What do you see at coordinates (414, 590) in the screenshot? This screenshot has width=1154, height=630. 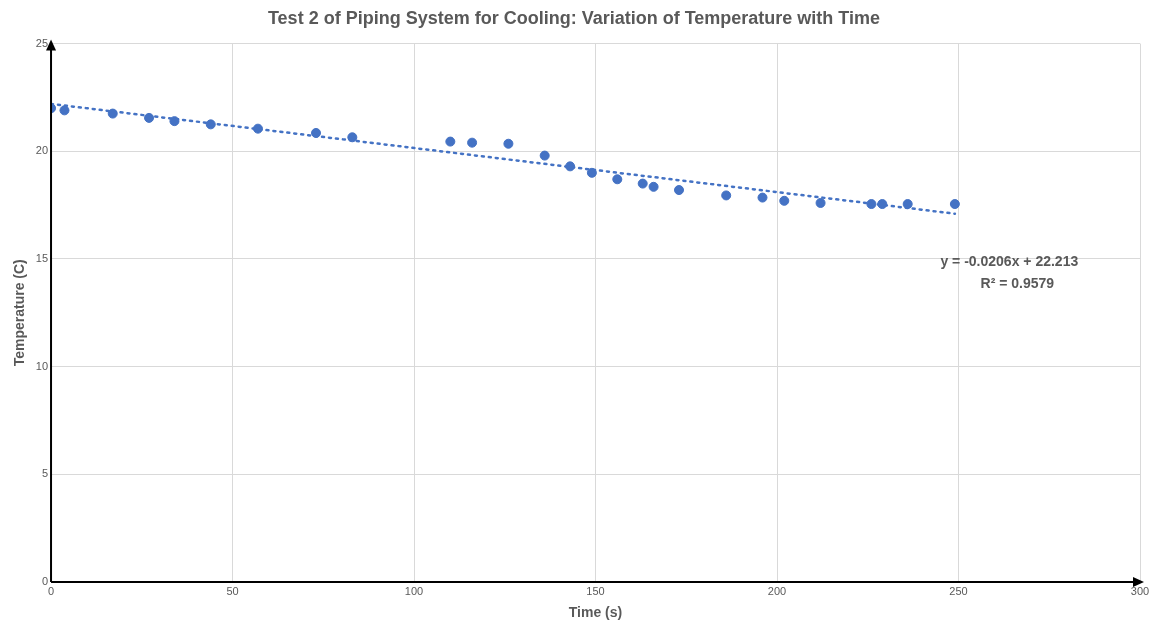 I see `x-tick-label: 100` at bounding box center [414, 590].